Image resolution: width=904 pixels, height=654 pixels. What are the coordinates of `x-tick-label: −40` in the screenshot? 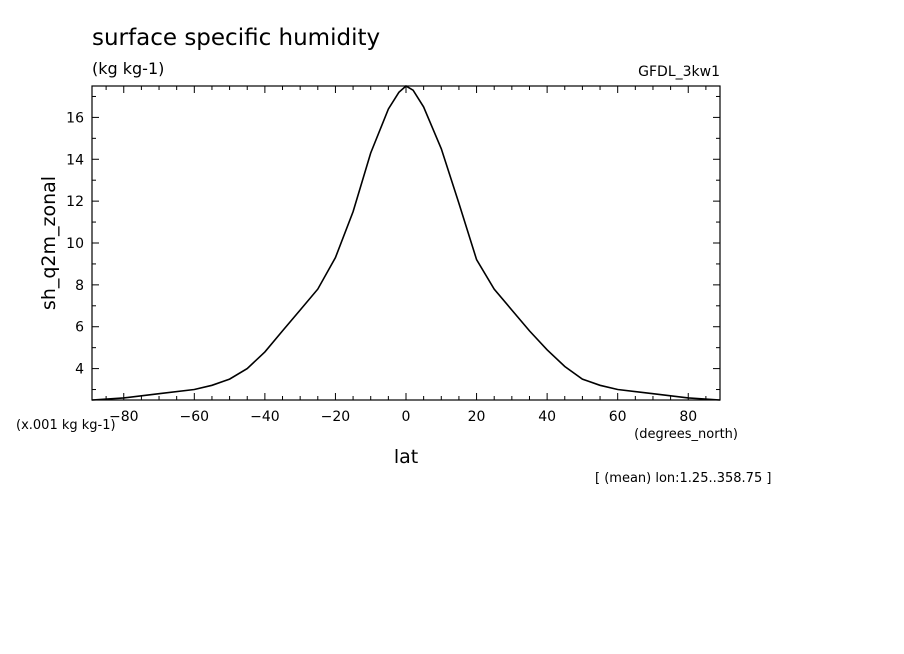 It's located at (265, 417).